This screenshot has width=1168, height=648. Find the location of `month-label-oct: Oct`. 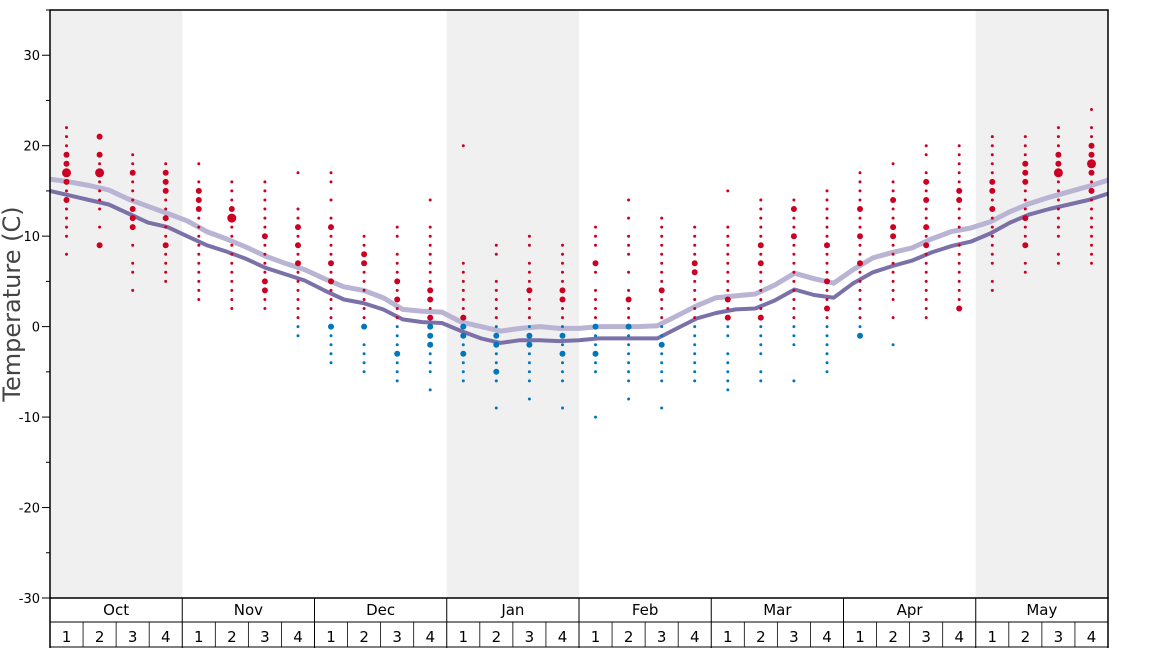

month-label-oct: Oct is located at coordinates (116, 610).